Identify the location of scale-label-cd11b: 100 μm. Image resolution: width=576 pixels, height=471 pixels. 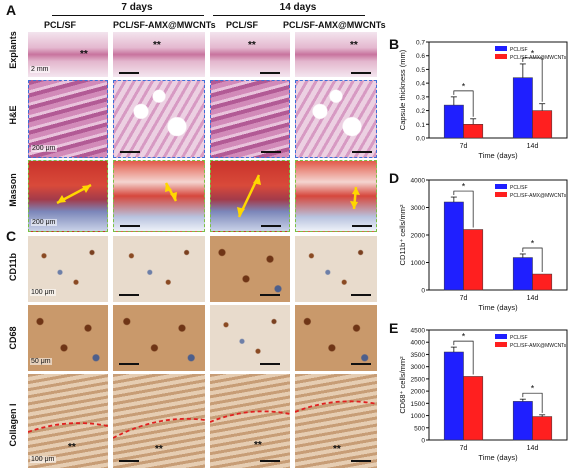
(43, 292).